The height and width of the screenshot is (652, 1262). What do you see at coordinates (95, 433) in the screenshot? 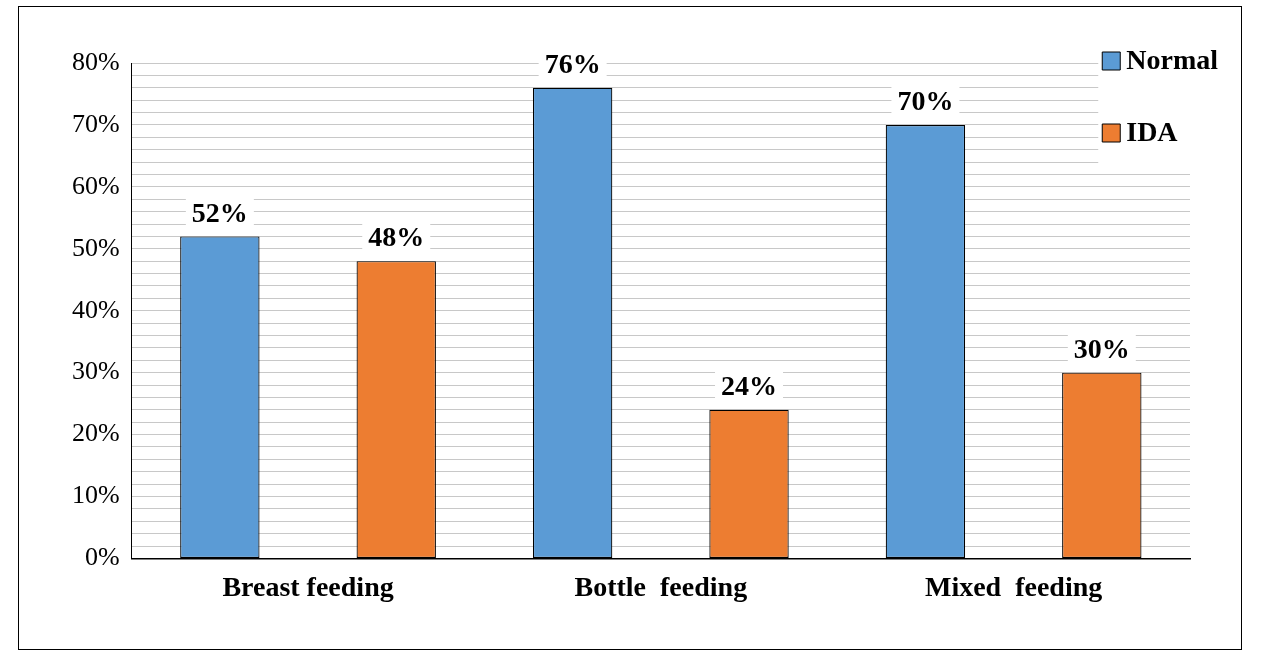
I see `y-tick-label: 20%` at bounding box center [95, 433].